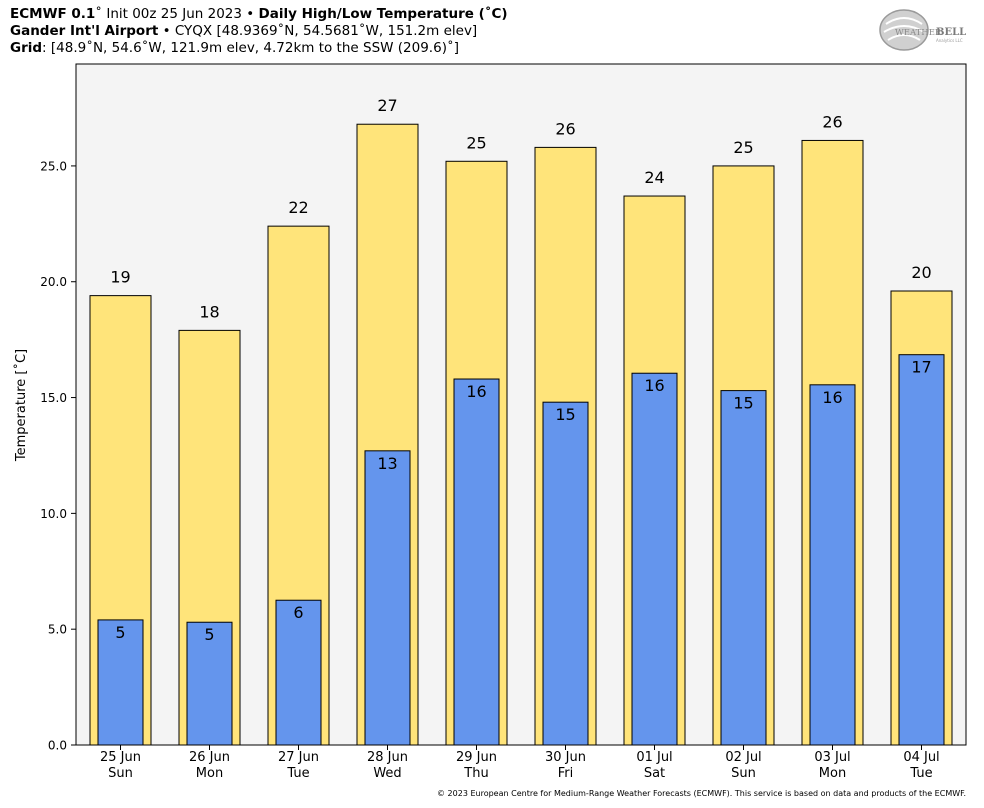 This screenshot has height=808, width=984. I want to click on x-tick-label-date: 03 Jul, so click(832, 757).